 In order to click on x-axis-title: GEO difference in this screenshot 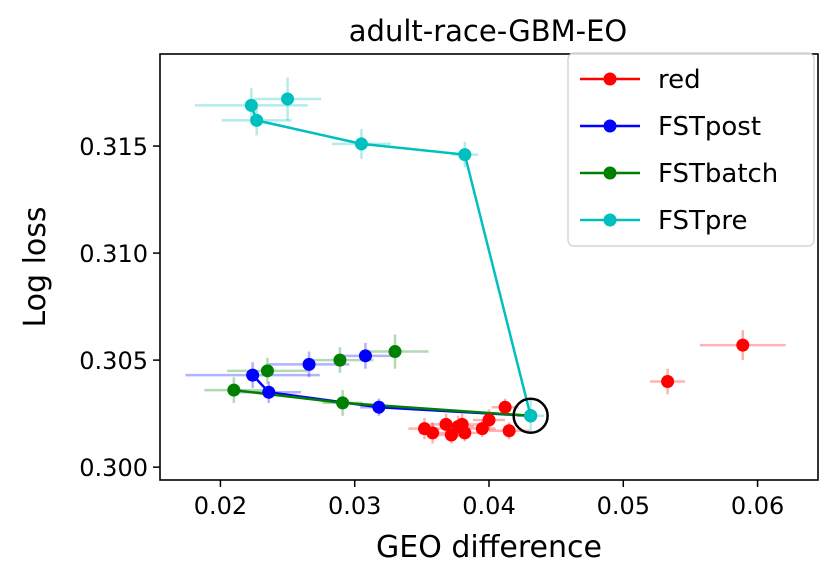, I will do `click(489, 547)`.